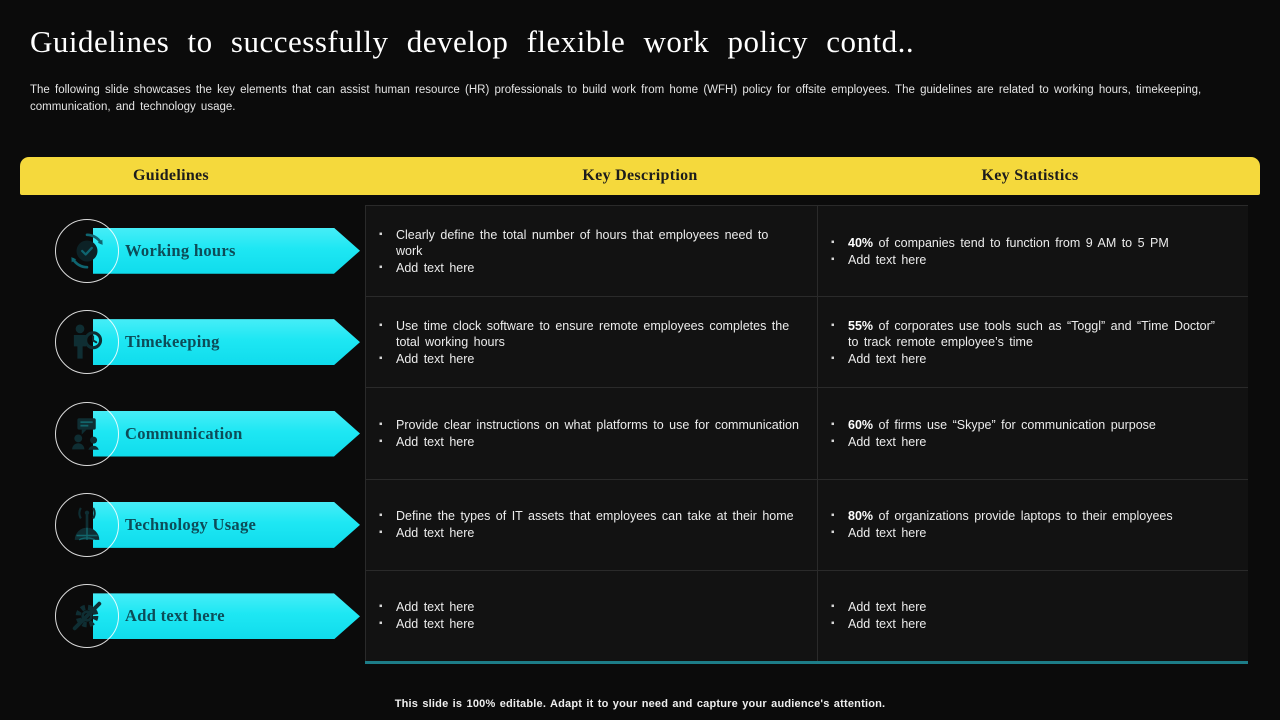  I want to click on description-bullet-list: Add text hereAdd text here, so click(589, 615).